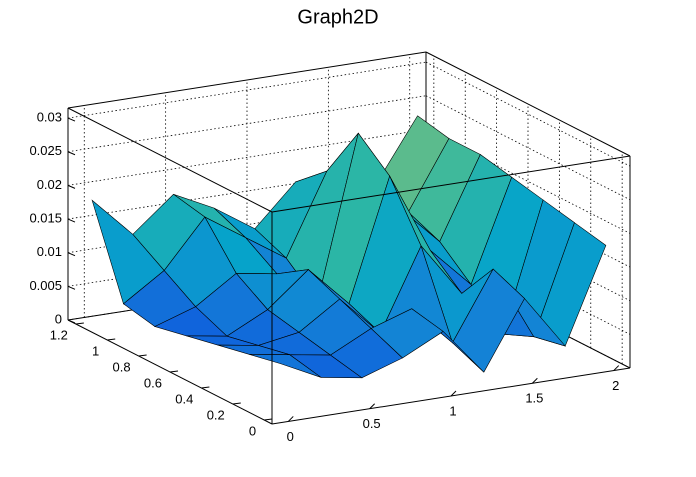 The width and height of the screenshot is (696, 477). Describe the element at coordinates (337, 17) in the screenshot. I see `chart-title: Graph2D` at that location.